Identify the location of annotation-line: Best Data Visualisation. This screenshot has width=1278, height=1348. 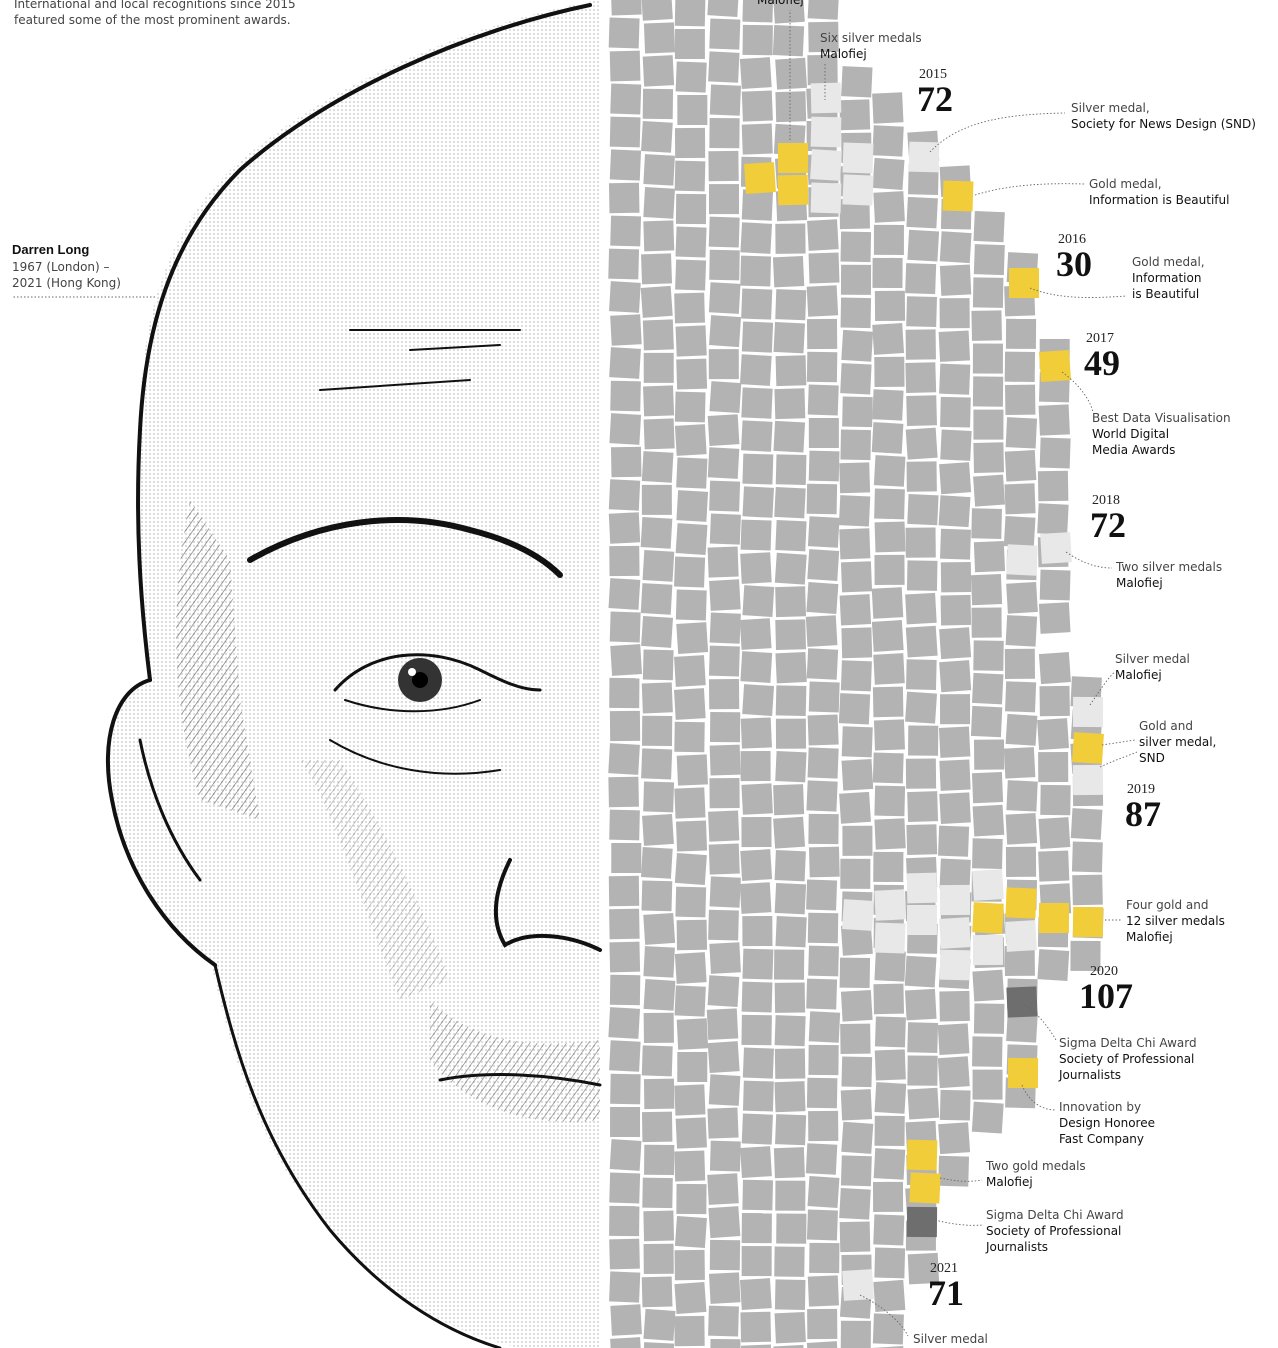
(1161, 418).